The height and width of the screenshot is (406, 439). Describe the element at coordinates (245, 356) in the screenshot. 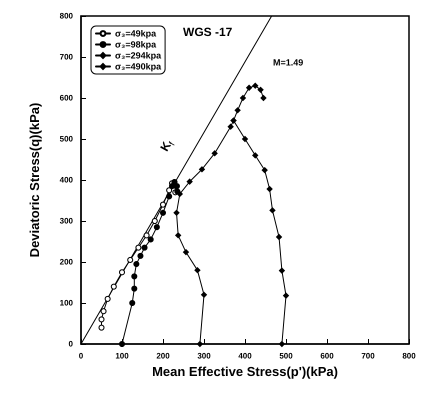

I see `x-tick-label: 400` at that location.